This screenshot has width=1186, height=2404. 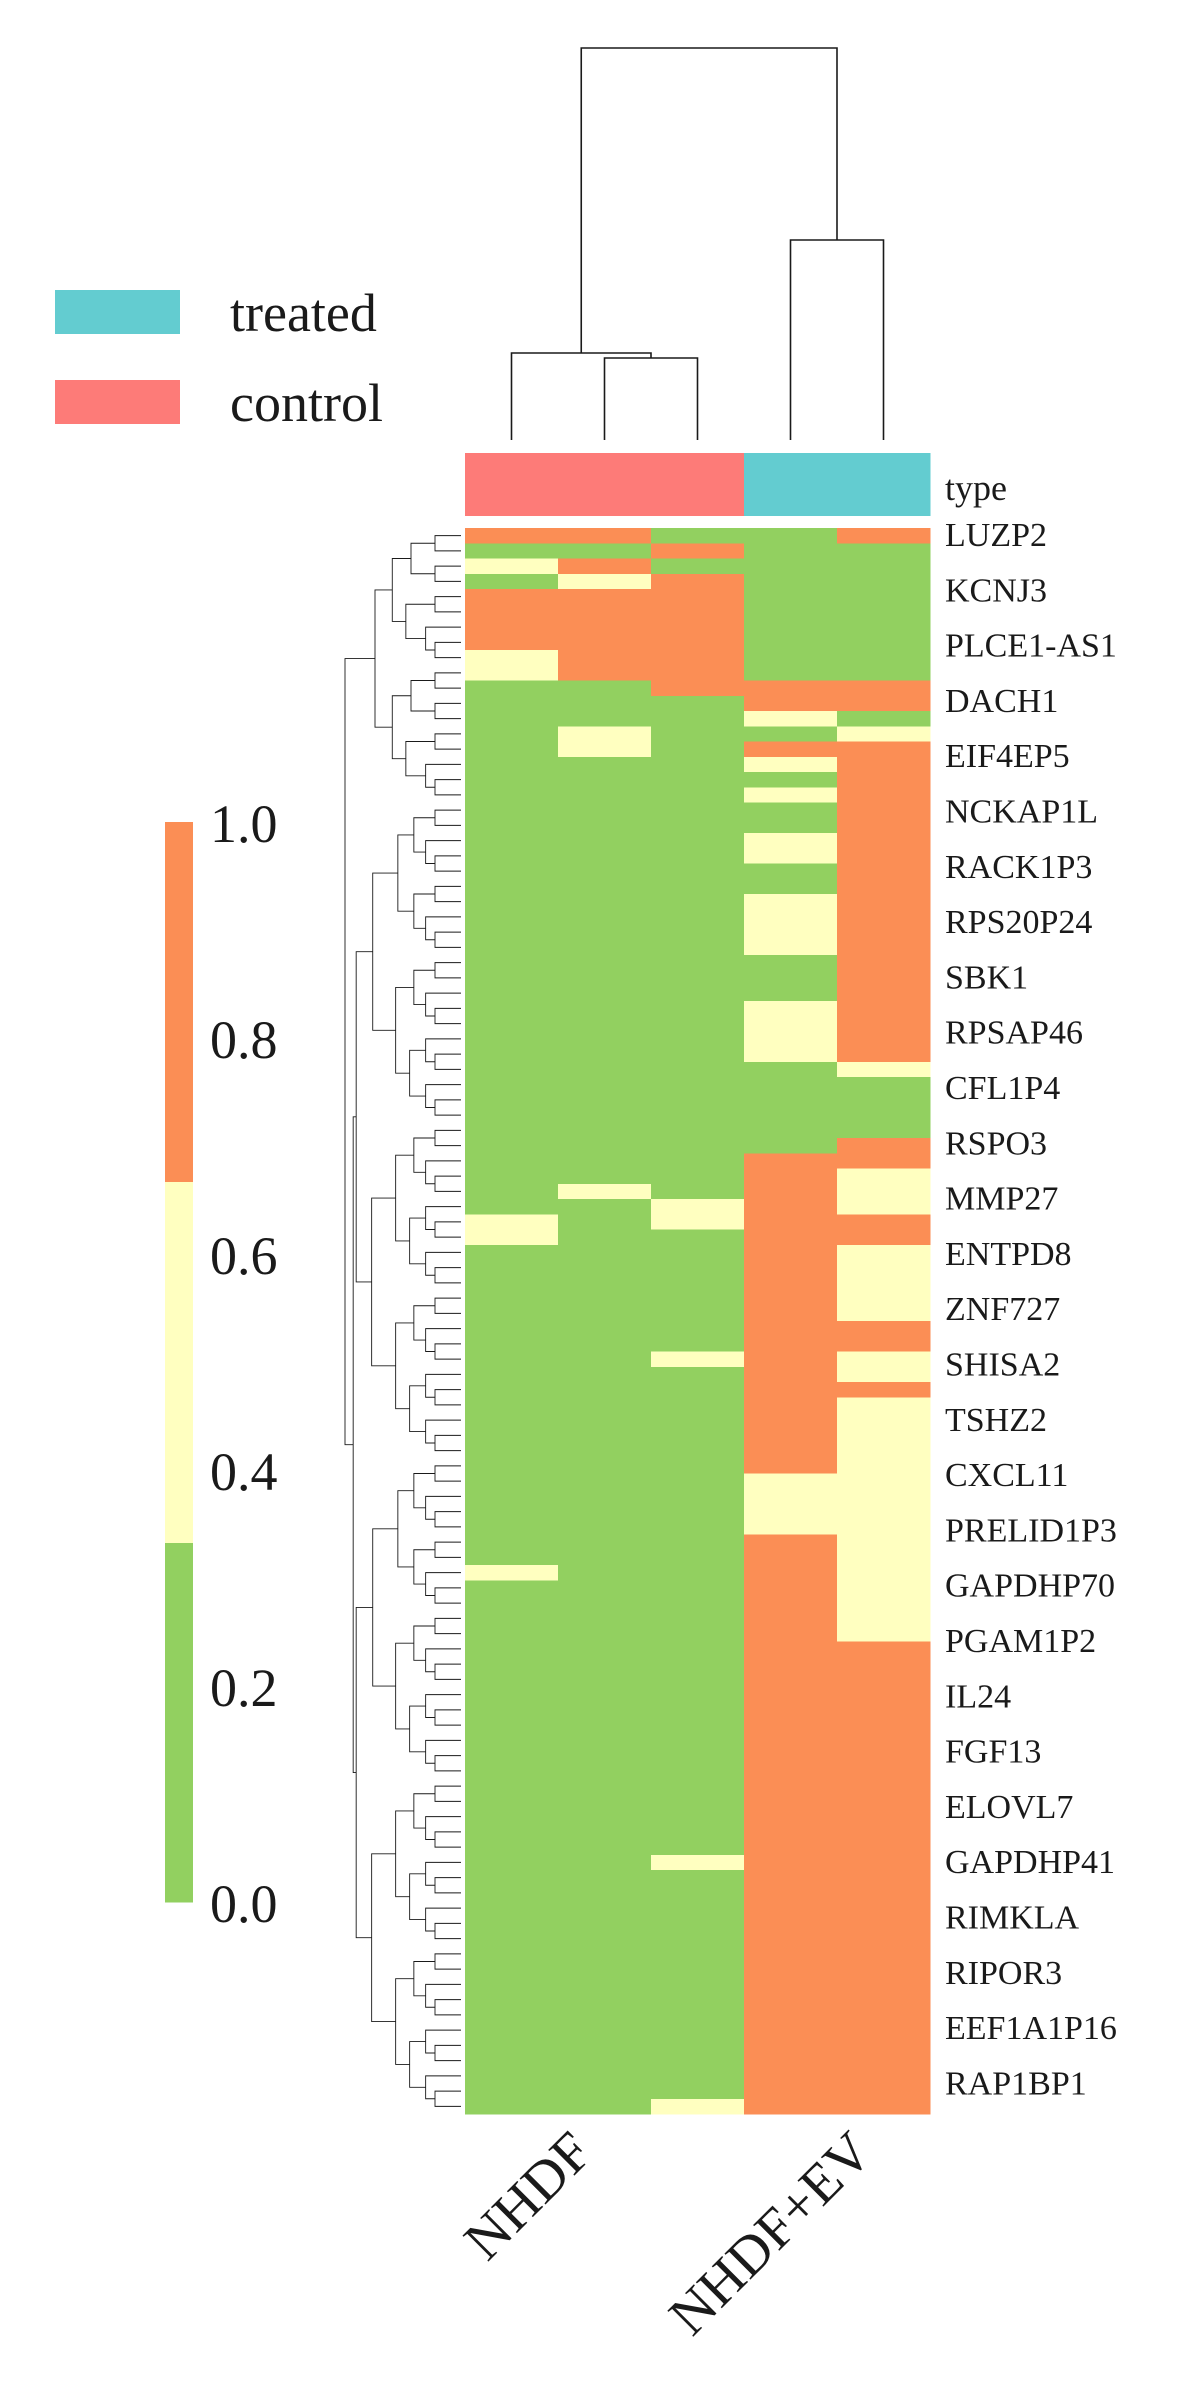 What do you see at coordinates (791, 879) in the screenshot?
I see `heatmap-cell-c3-r22` at bounding box center [791, 879].